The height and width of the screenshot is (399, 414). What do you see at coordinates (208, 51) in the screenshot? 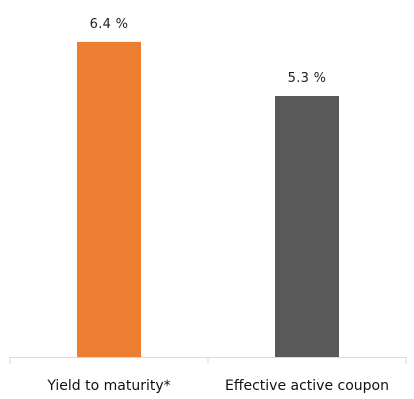
I see `data-labels-layer: 6.4 % 5.3 %` at bounding box center [208, 51].